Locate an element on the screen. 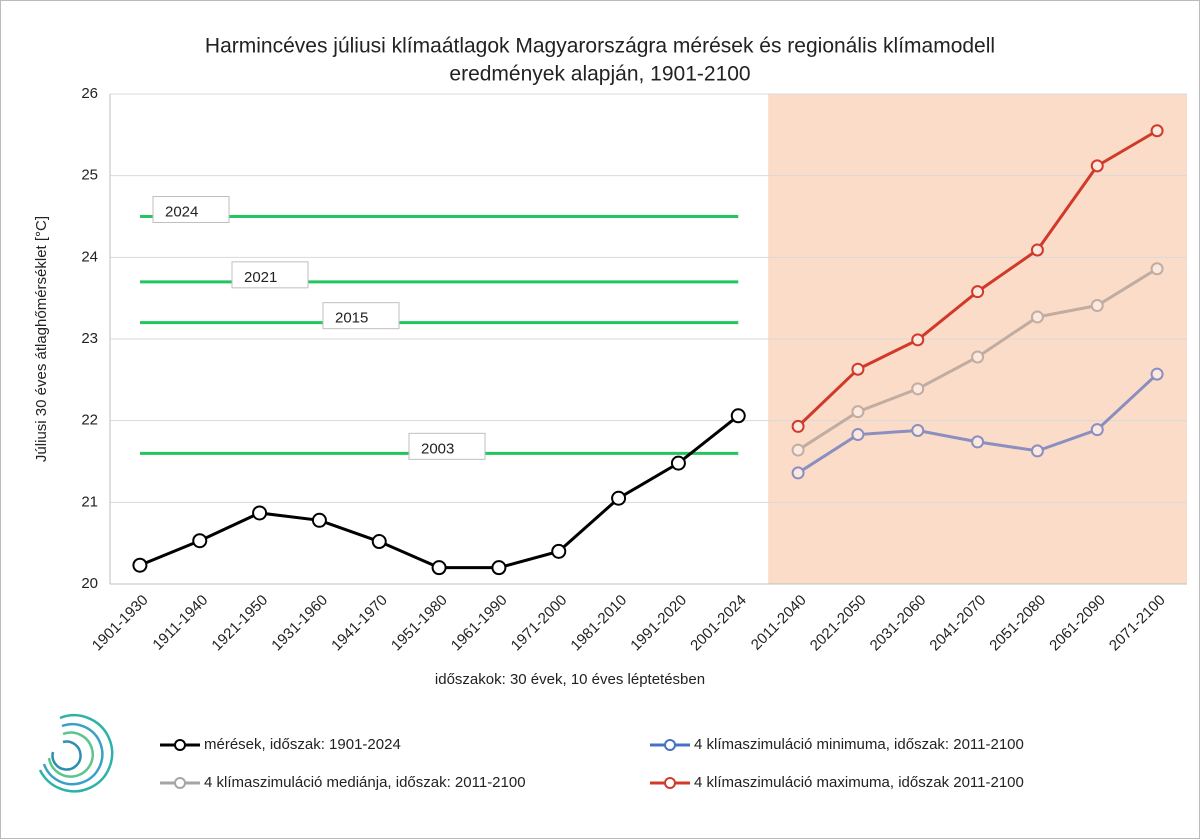 This screenshot has width=1200, height=839. chart-title: eredmények alapján, 1901-2100 is located at coordinates (599, 74).